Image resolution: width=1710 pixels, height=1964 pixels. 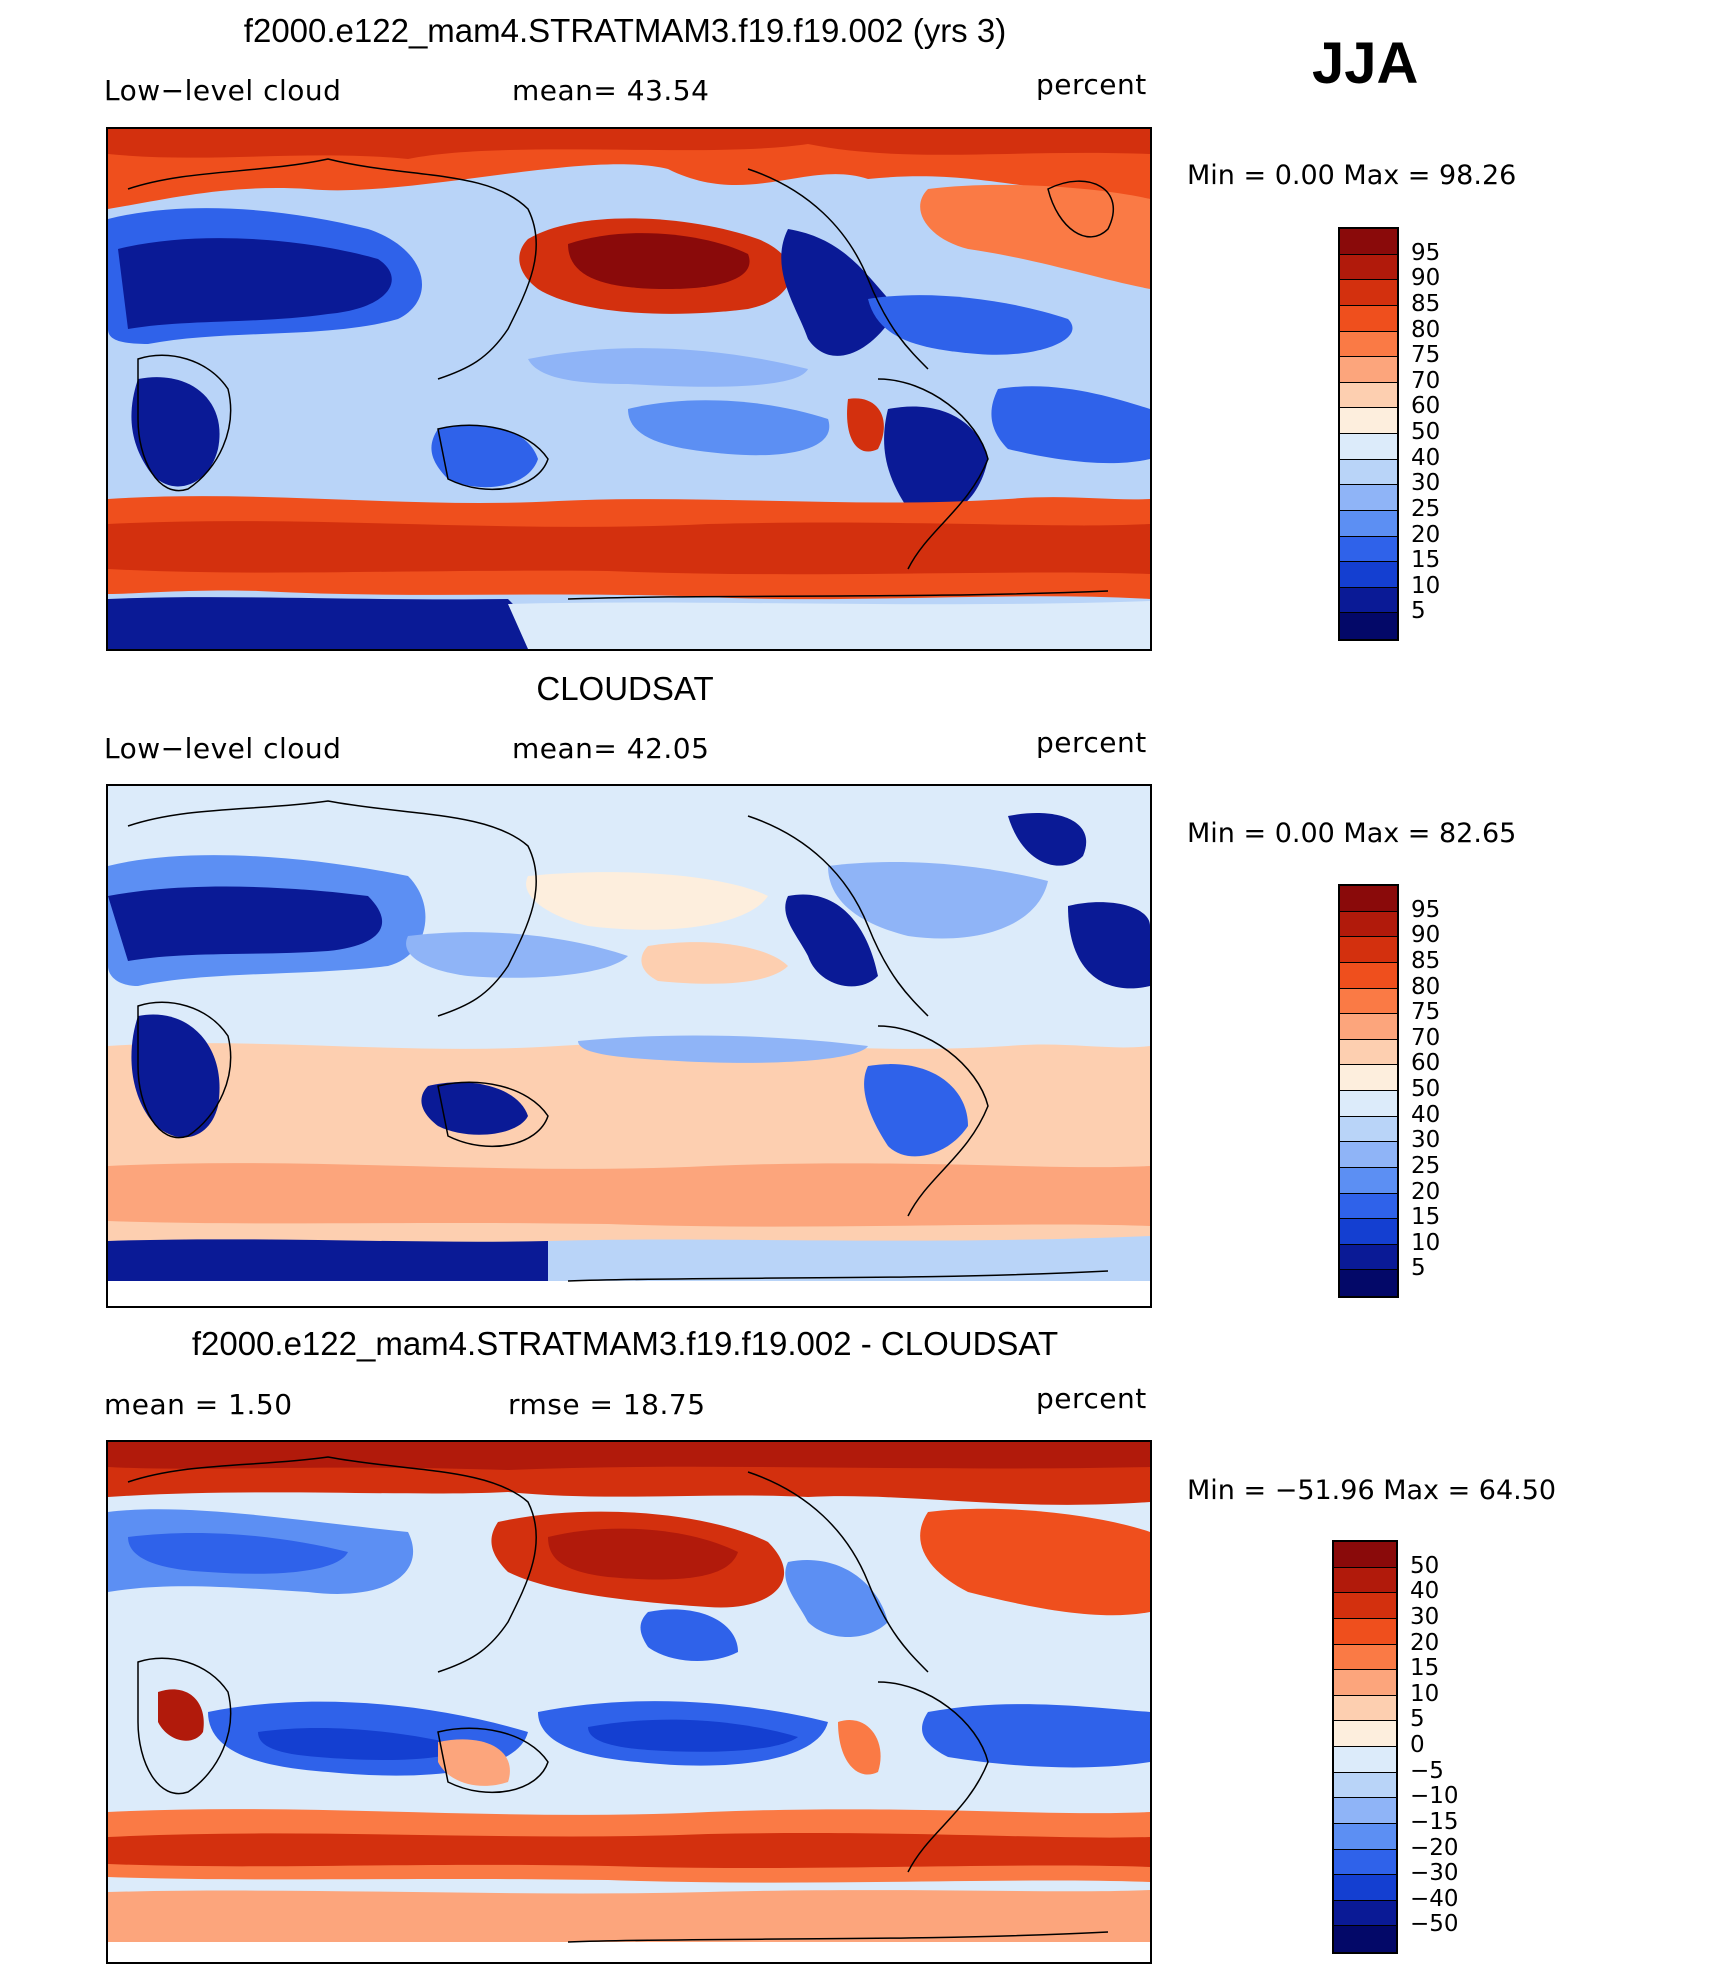 I want to click on panel-3-mean-label: mean = 1.50, so click(x=198, y=1404).